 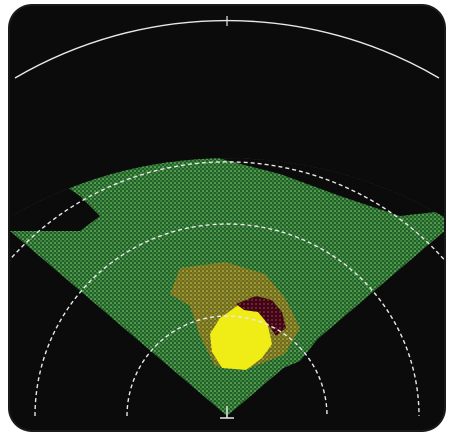 What do you see at coordinates (261, 316) in the screenshot?
I see `intense-core` at bounding box center [261, 316].